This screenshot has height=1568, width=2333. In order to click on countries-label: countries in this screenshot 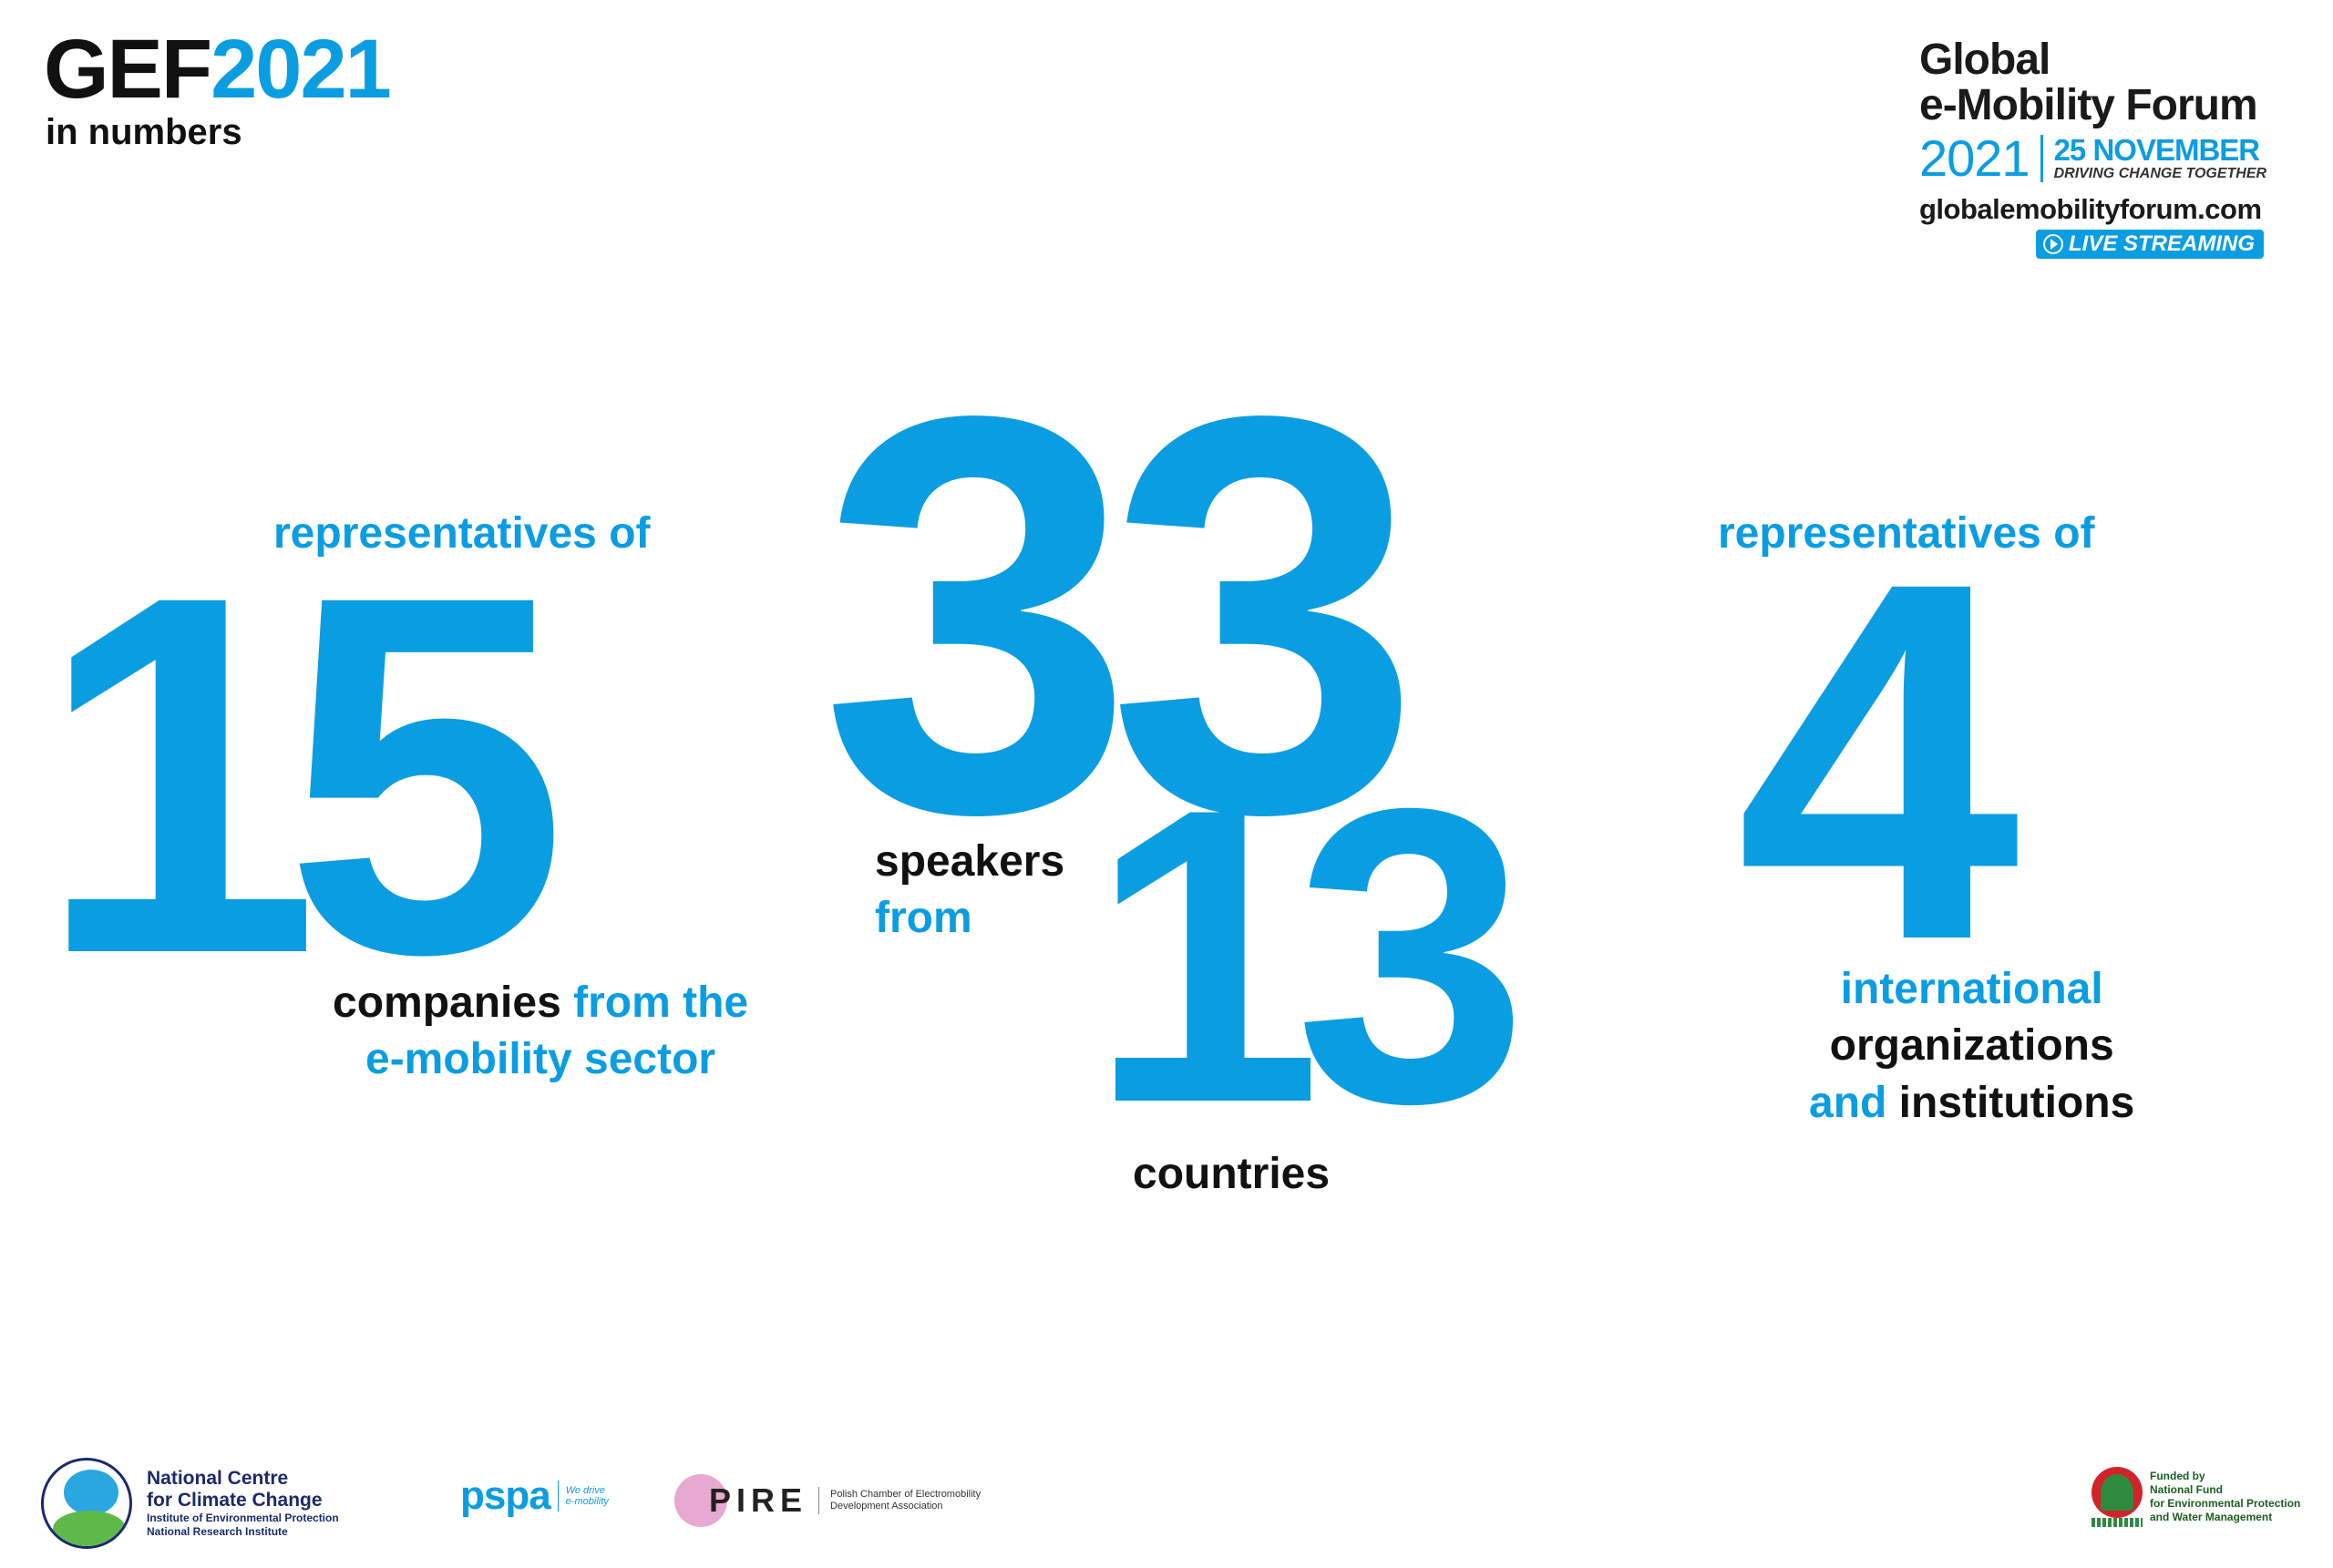, I will do `click(1232, 1174)`.